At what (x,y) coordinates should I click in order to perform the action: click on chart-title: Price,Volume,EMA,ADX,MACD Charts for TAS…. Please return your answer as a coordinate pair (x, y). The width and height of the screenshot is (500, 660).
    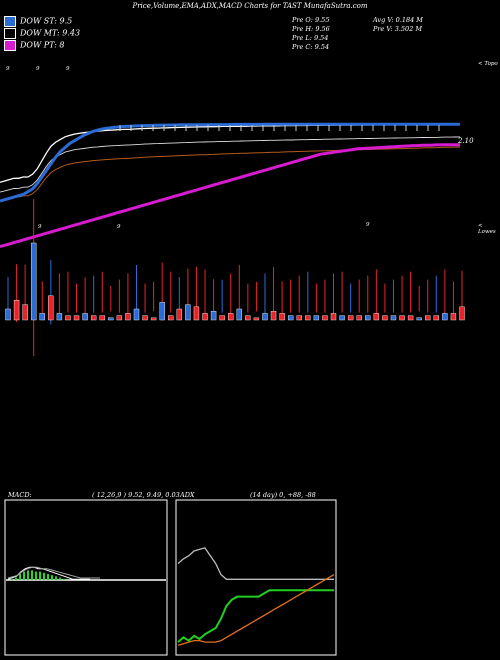
    Looking at the image, I should click on (250, 6).